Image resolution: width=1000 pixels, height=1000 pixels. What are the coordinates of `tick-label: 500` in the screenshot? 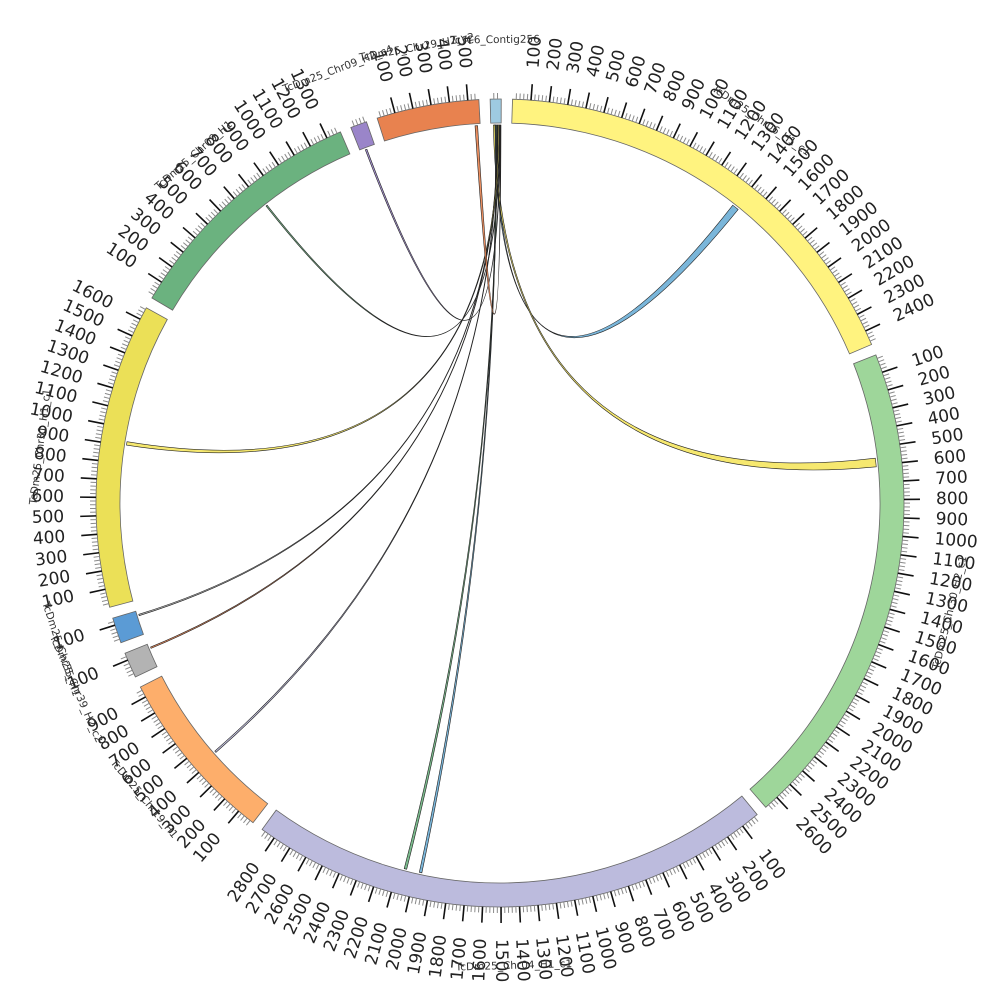 It's located at (947, 437).